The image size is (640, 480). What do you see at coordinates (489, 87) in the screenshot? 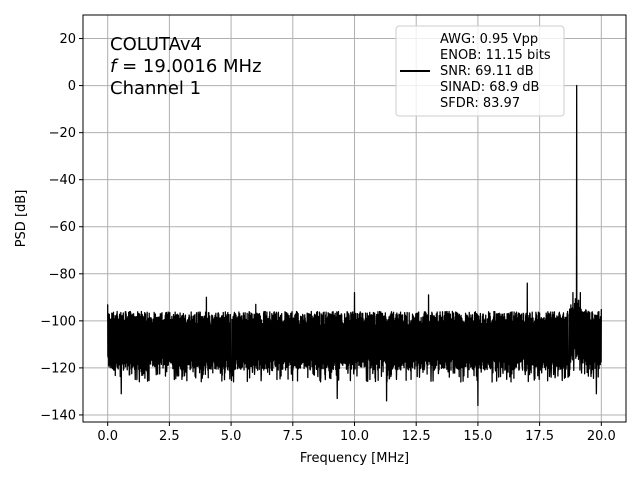
I see `legend-sinad: SINAD: 68.9 dB` at bounding box center [489, 87].